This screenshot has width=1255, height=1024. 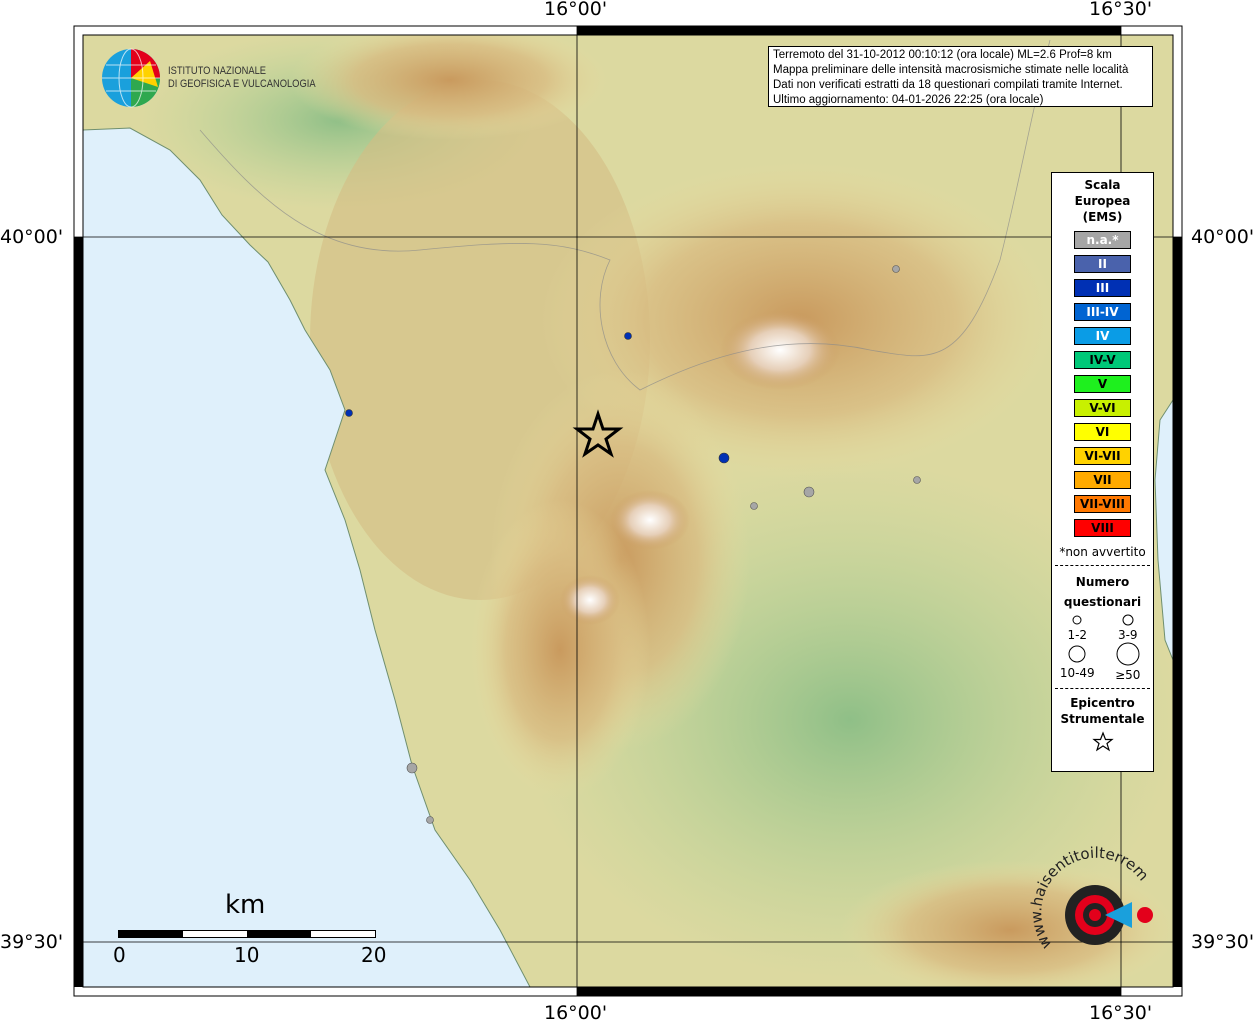 I want to click on legend-swatch-iii: III, so click(x=1102, y=288).